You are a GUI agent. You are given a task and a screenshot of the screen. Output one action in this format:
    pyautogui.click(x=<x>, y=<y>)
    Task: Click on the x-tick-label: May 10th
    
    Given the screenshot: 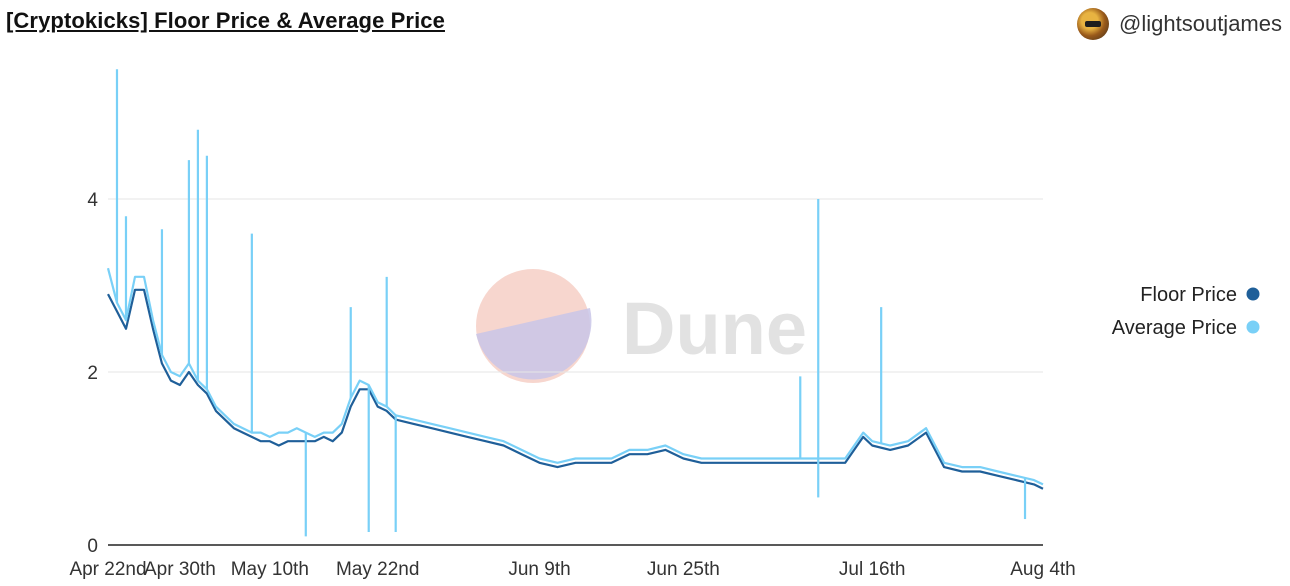 What is the action you would take?
    pyautogui.click(x=270, y=569)
    